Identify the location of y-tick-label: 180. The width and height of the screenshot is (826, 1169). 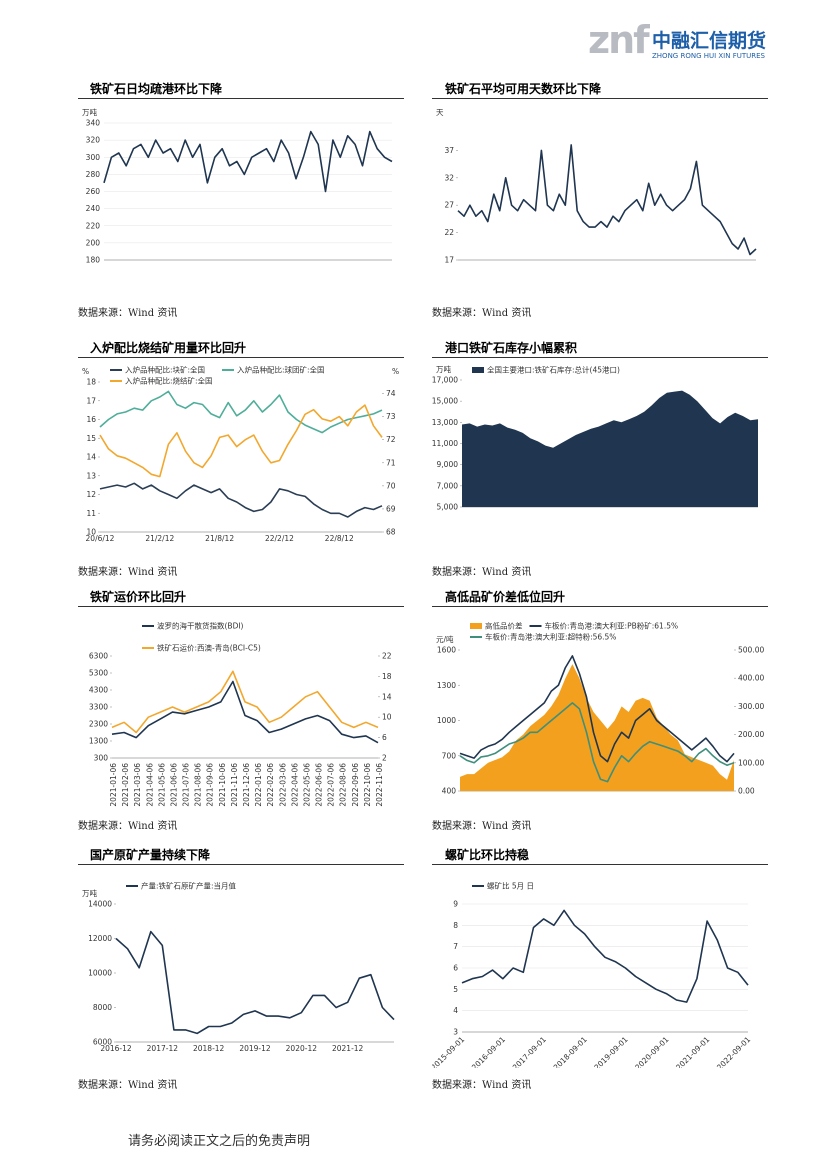
(93, 260).